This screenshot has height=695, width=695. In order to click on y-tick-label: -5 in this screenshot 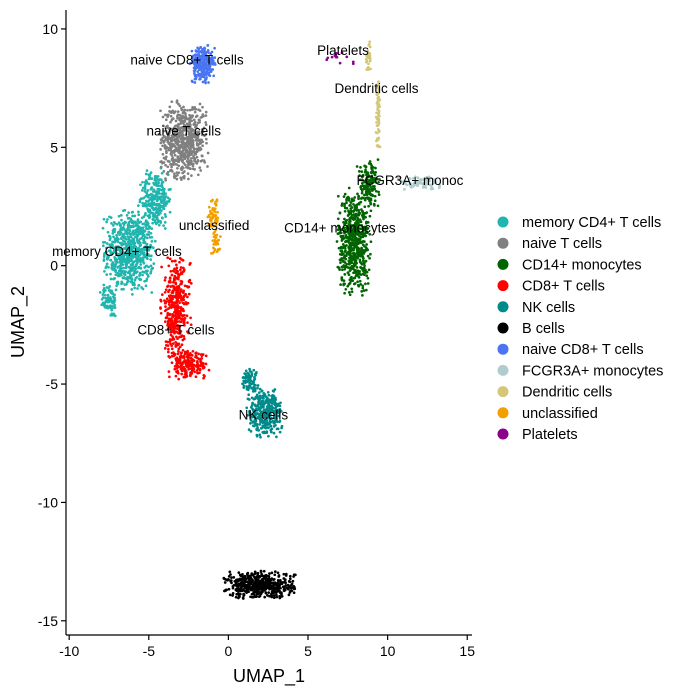, I will do `click(52, 384)`.